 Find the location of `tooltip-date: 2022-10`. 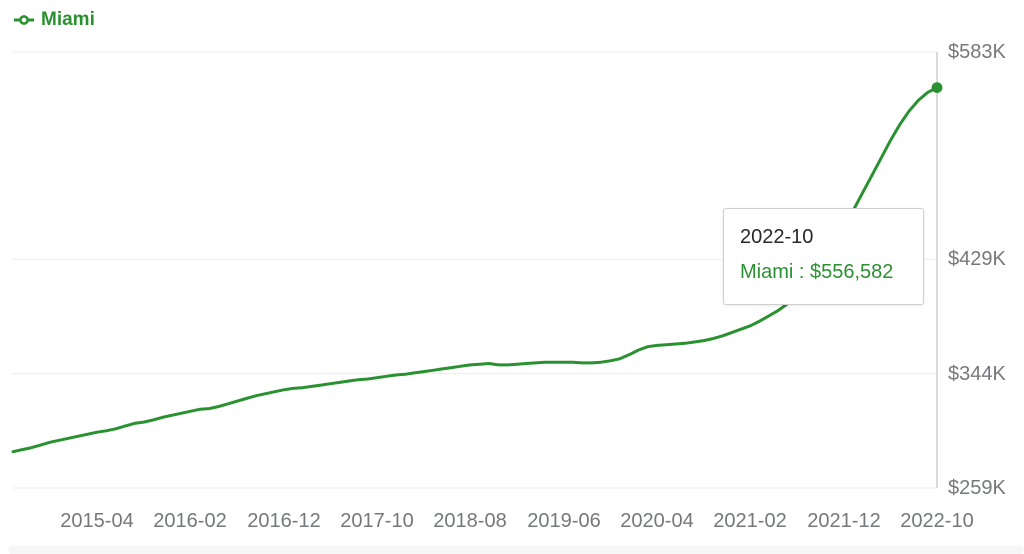

tooltip-date: 2022-10 is located at coordinates (777, 237).